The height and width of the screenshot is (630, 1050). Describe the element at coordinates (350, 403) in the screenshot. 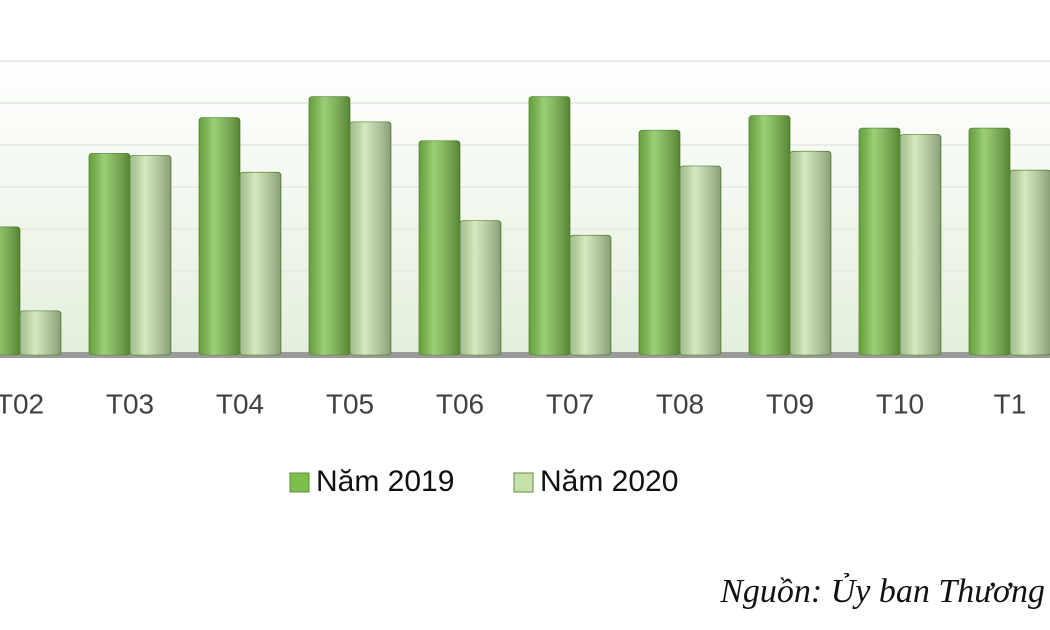

I see `x-tick-label: T05` at that location.